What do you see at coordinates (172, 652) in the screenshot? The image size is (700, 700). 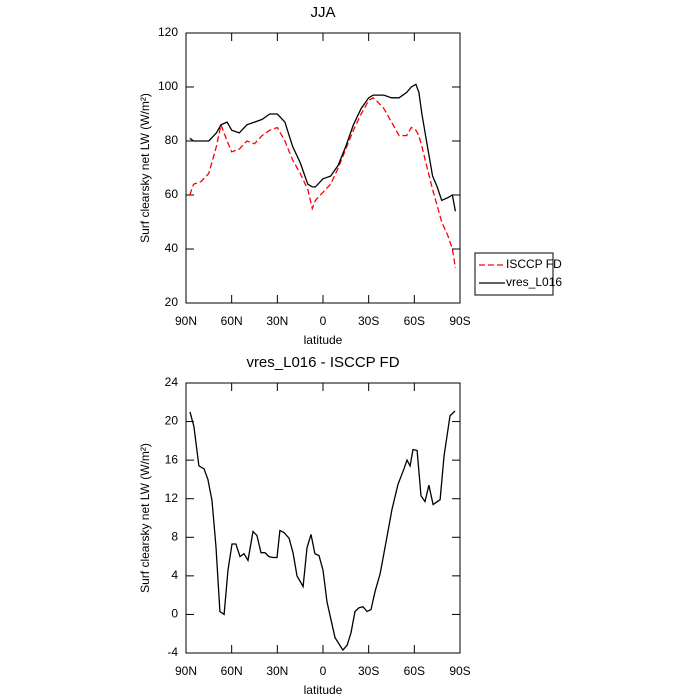 I see `y-tick-label: -4` at bounding box center [172, 652].